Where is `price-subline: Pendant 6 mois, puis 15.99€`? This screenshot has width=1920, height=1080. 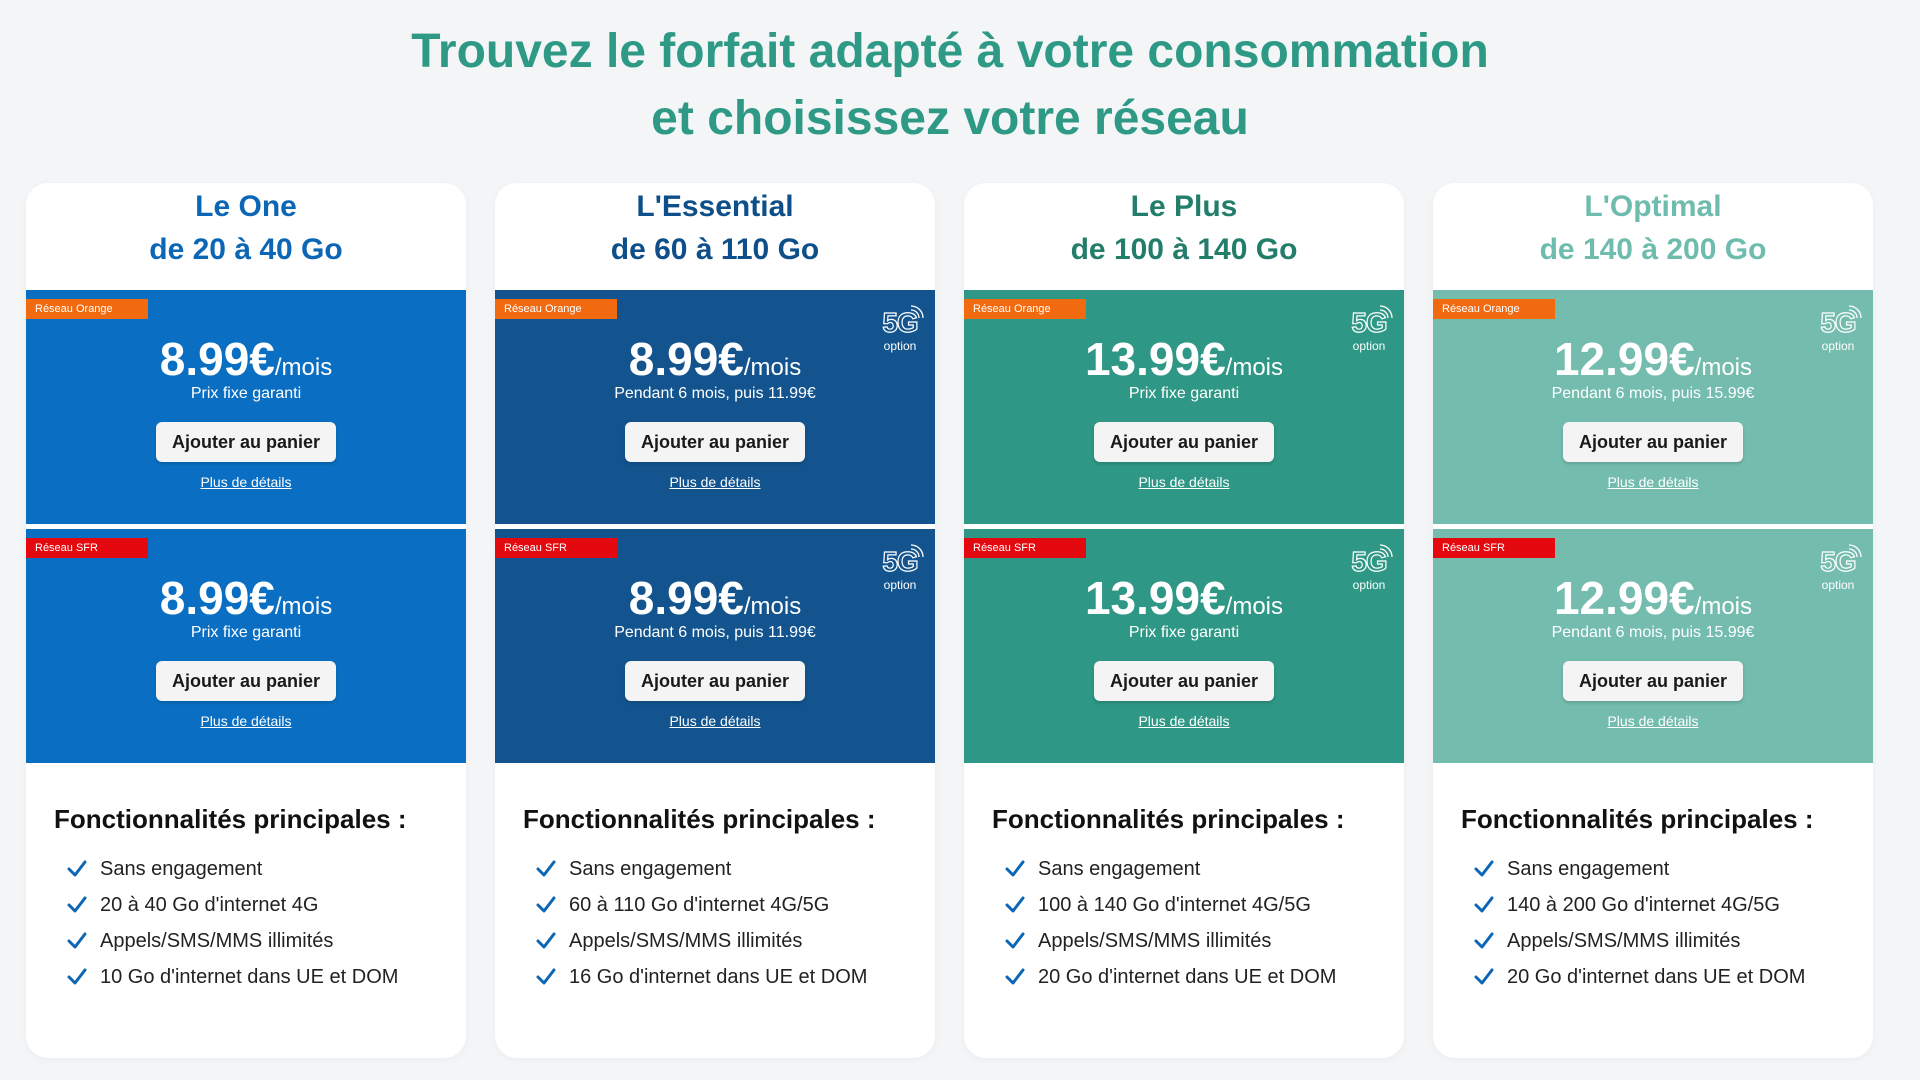
price-subline: Pendant 6 mois, puis 15.99€ is located at coordinates (1653, 393).